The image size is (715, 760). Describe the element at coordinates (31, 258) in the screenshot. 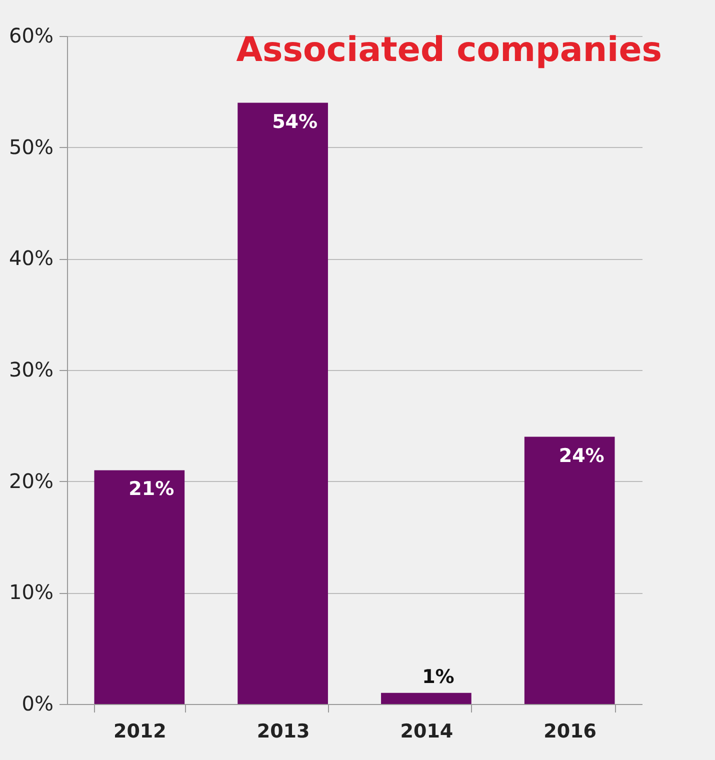

I see `y-tick-label: 40%` at that location.